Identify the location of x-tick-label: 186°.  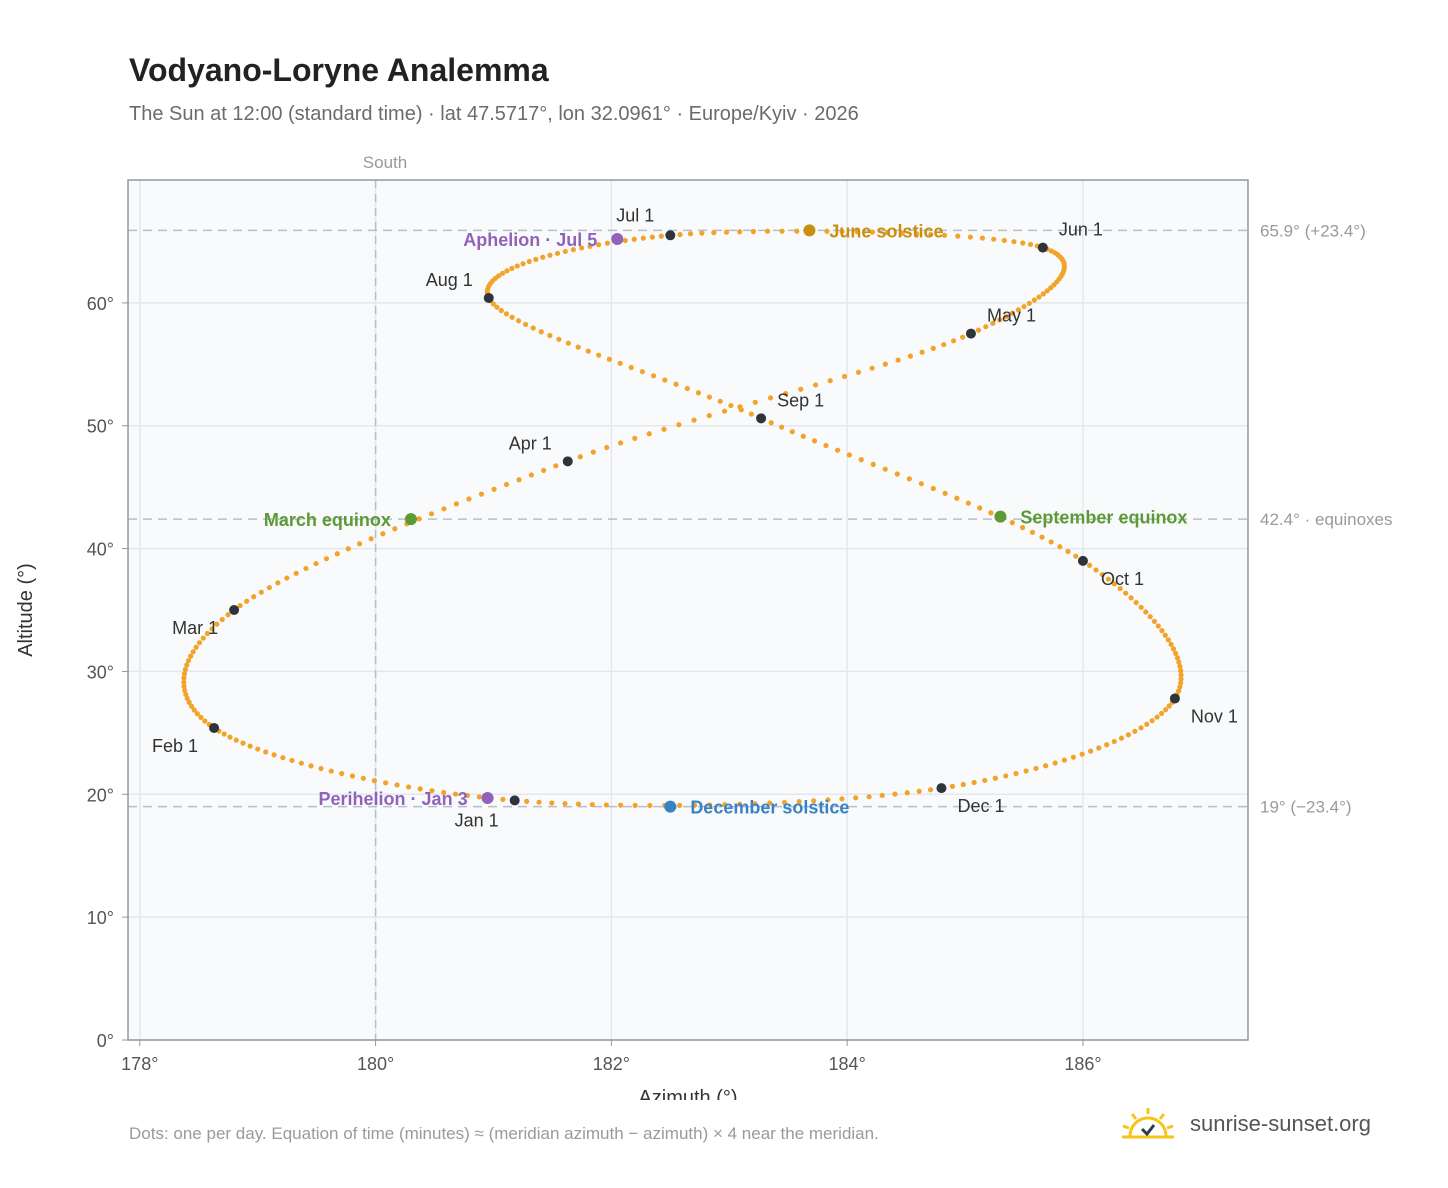
(1082, 1064).